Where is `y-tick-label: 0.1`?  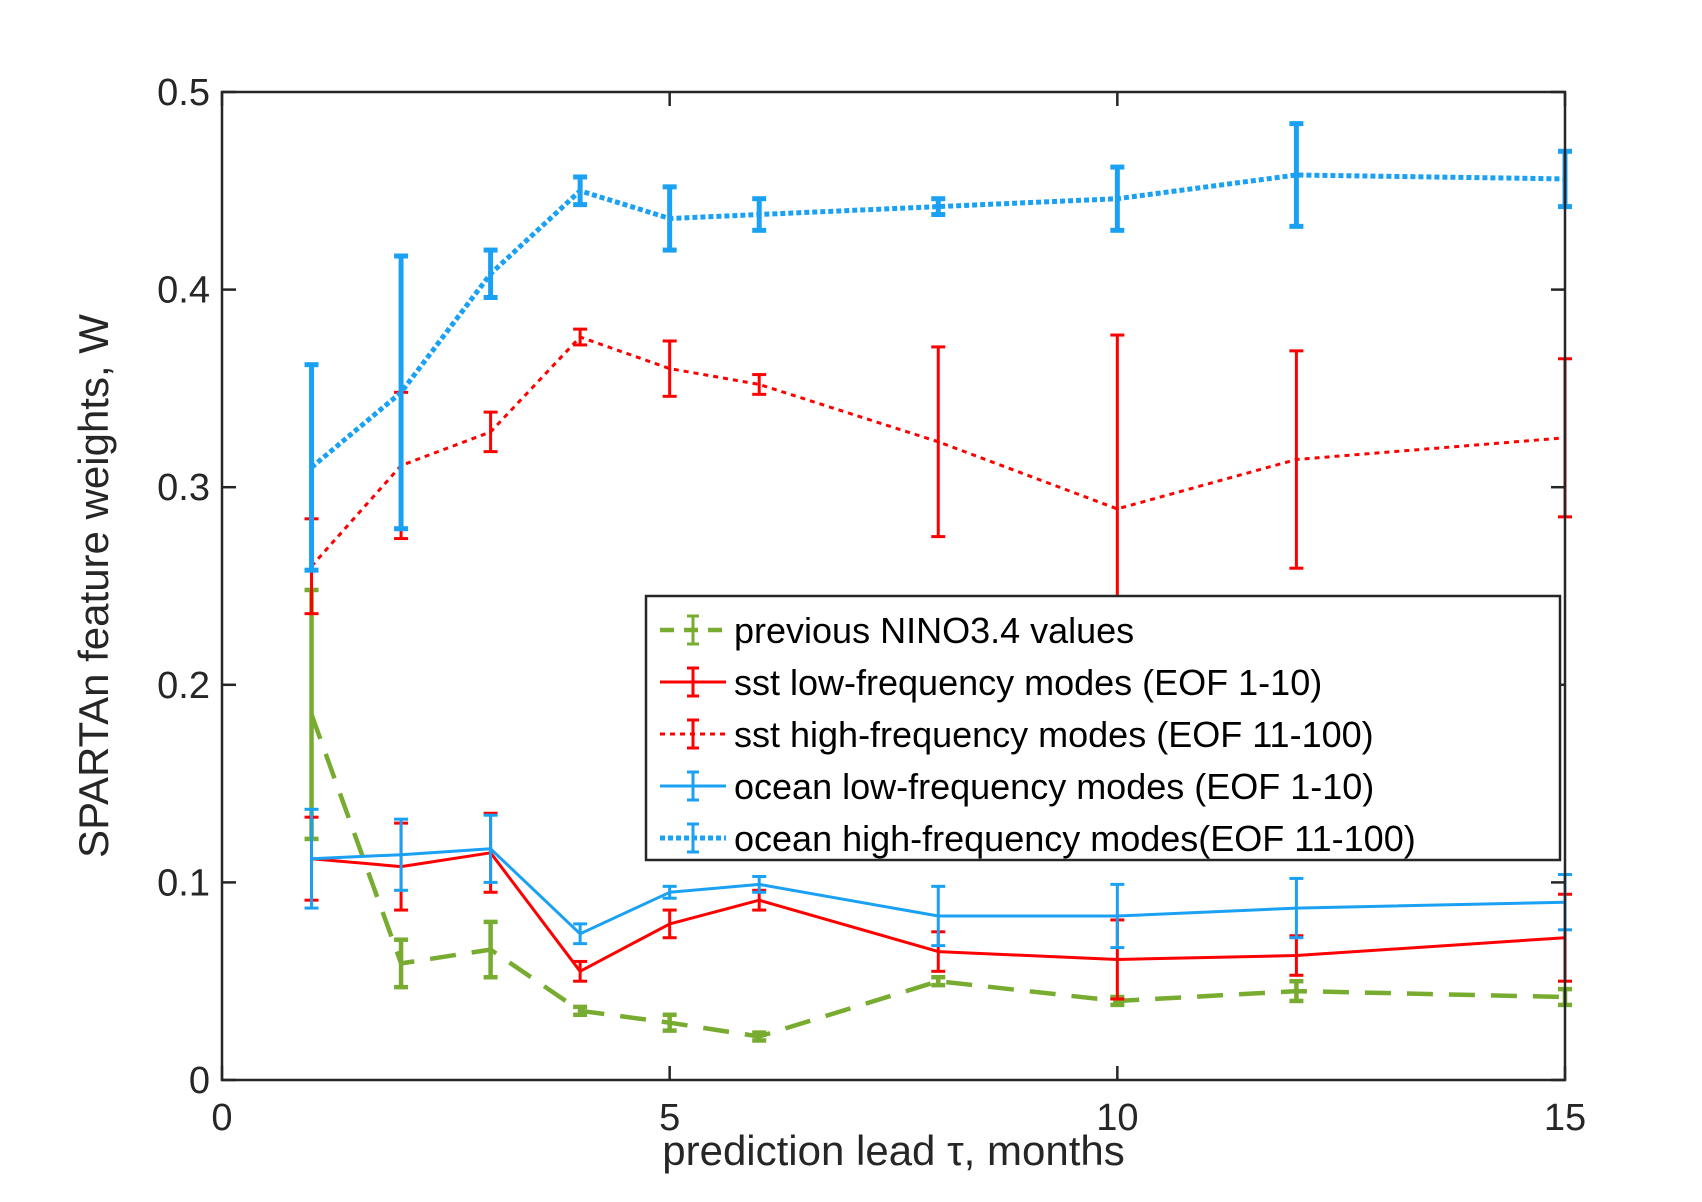
y-tick-label: 0.1 is located at coordinates (183, 883).